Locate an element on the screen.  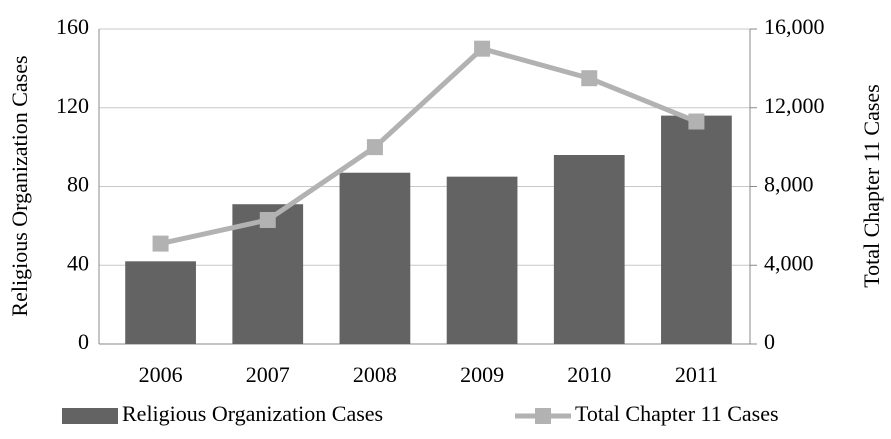
x-tick-label: 2006 is located at coordinates (161, 374).